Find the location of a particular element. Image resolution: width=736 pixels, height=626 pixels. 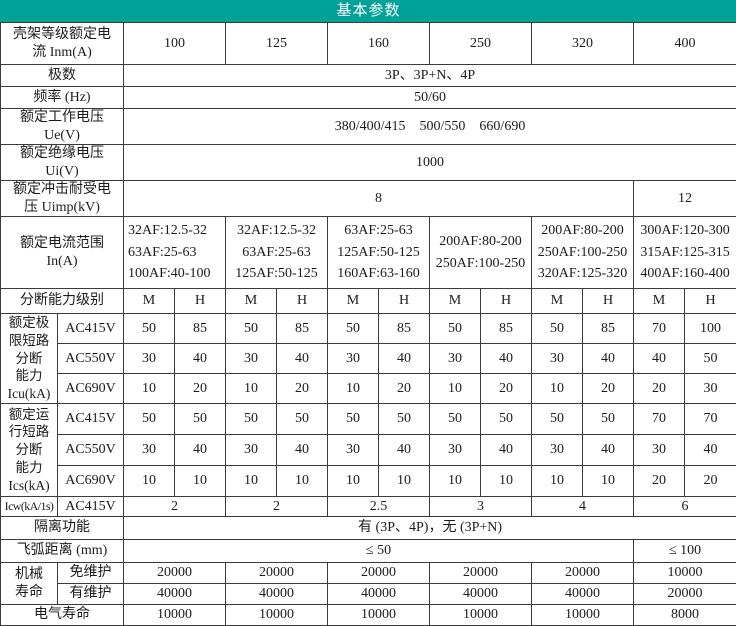

row-label-mechanical-life: 机械 寿命 is located at coordinates (29, 584).